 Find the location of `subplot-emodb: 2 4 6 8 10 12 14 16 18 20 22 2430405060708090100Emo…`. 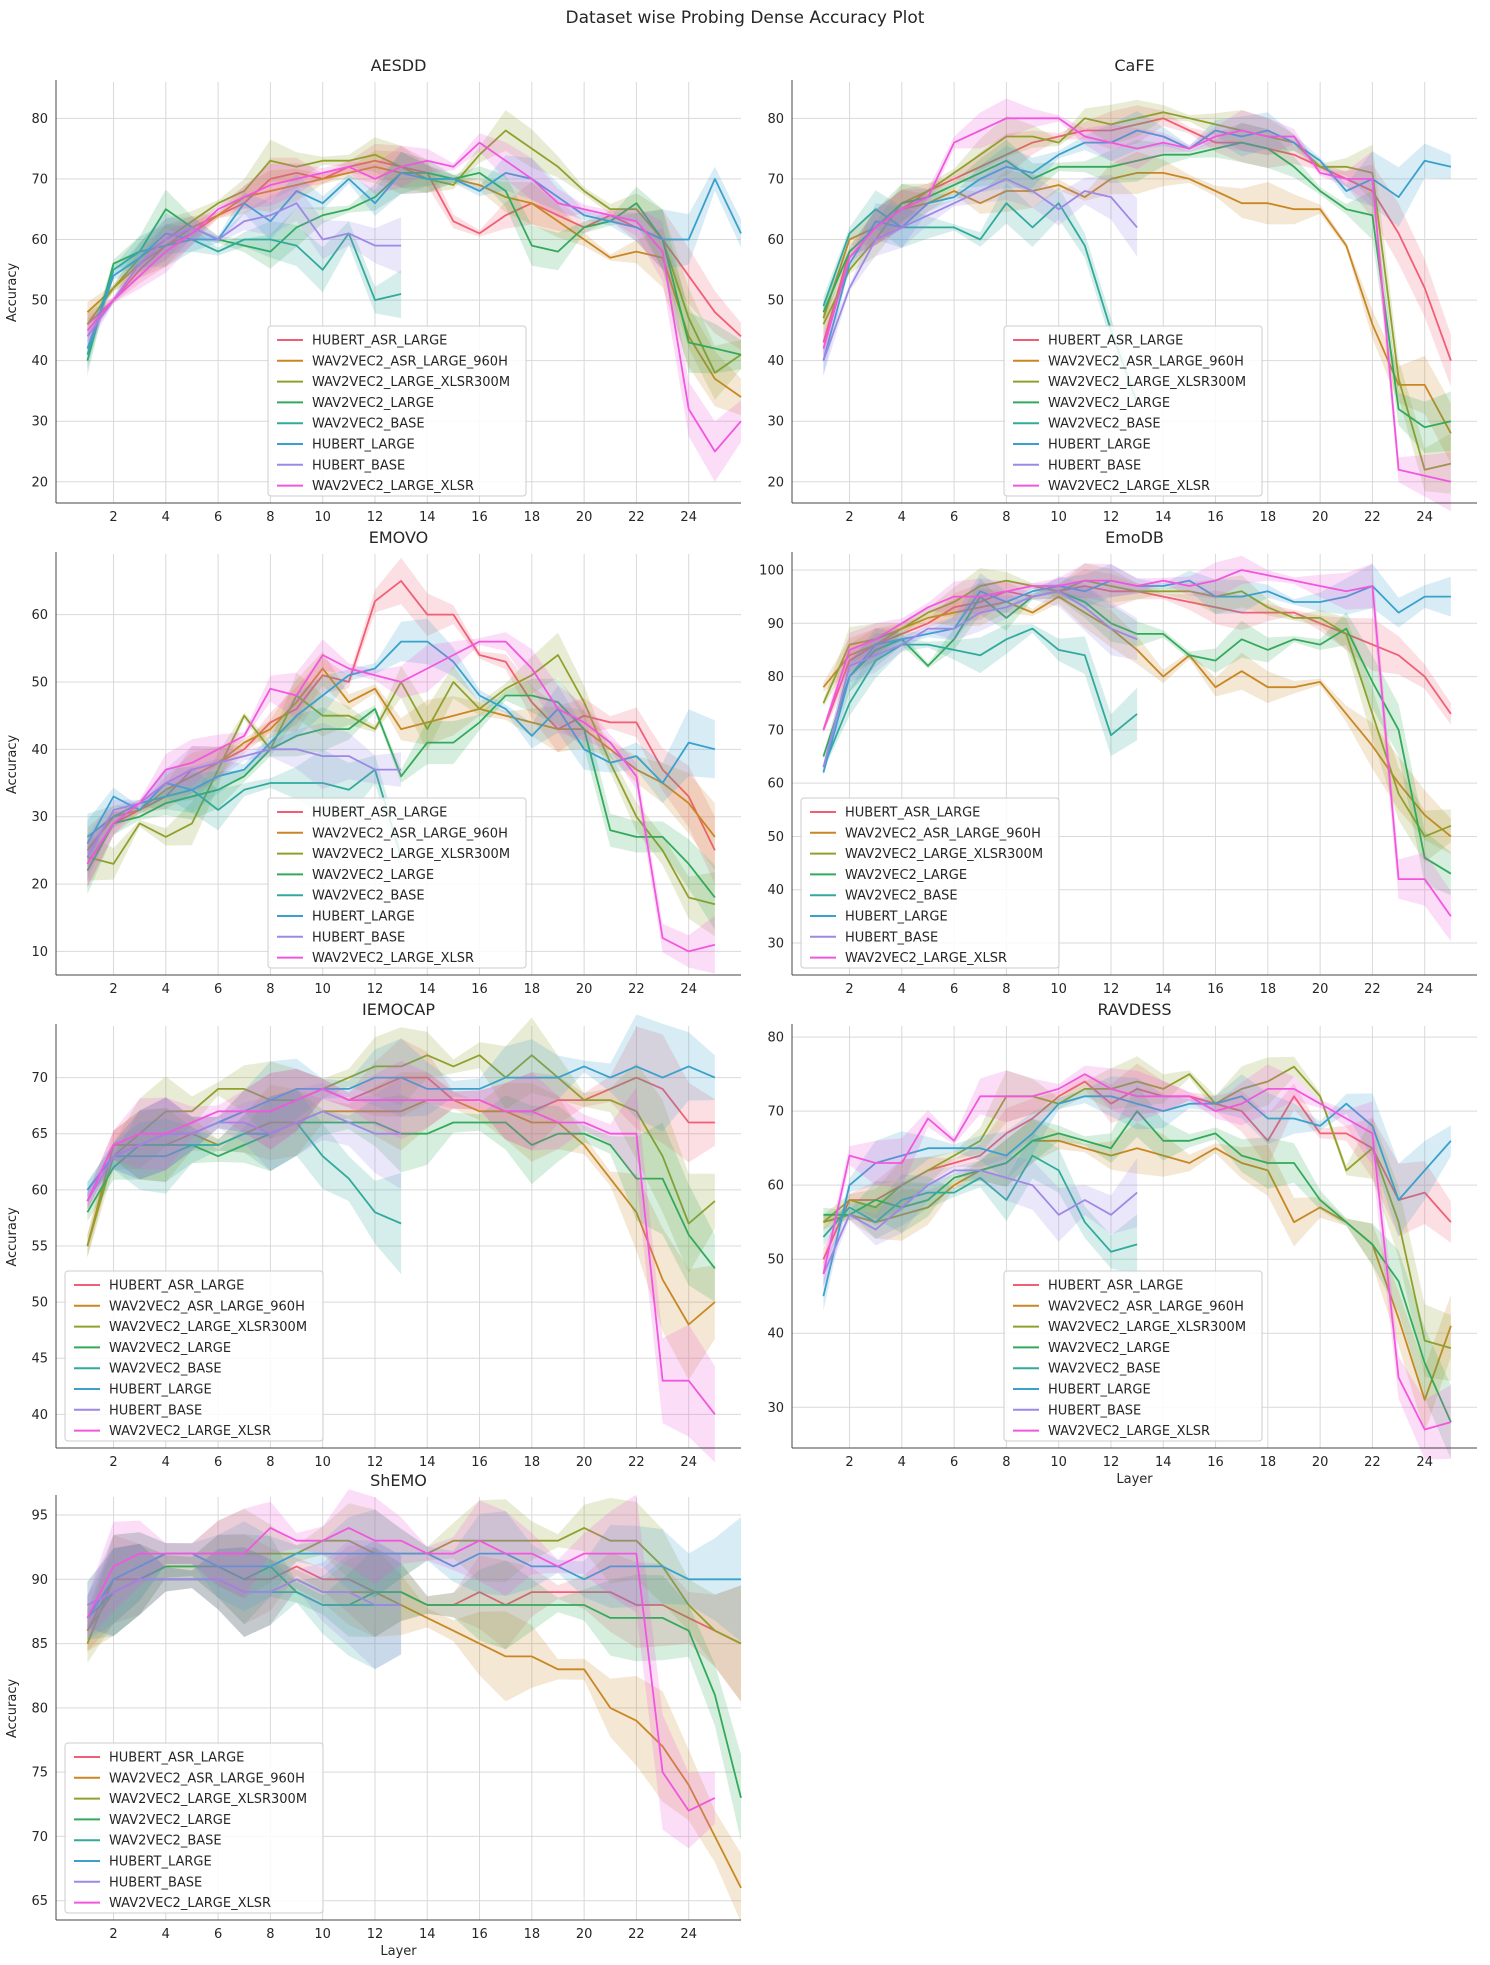

subplot-emodb: 2 4 6 8 10 12 14 16 18 20 22 2430405060708090100Emo… is located at coordinates (1118, 762).